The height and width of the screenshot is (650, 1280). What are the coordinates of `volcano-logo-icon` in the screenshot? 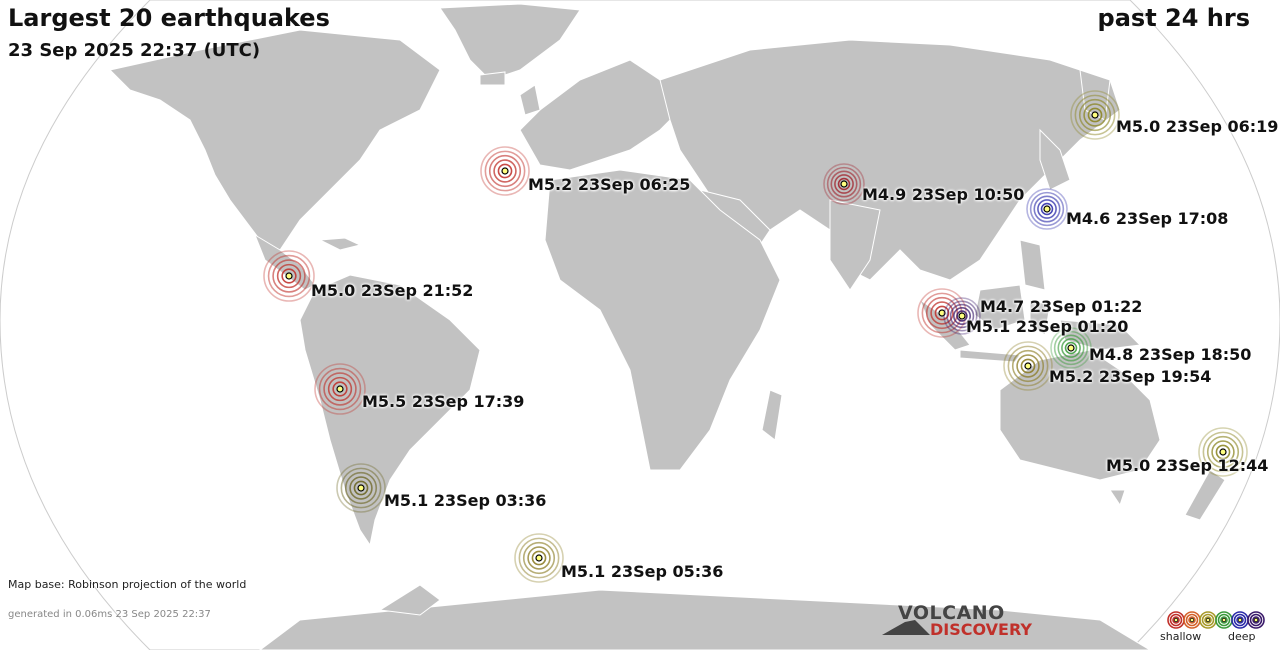 It's located at (906, 627).